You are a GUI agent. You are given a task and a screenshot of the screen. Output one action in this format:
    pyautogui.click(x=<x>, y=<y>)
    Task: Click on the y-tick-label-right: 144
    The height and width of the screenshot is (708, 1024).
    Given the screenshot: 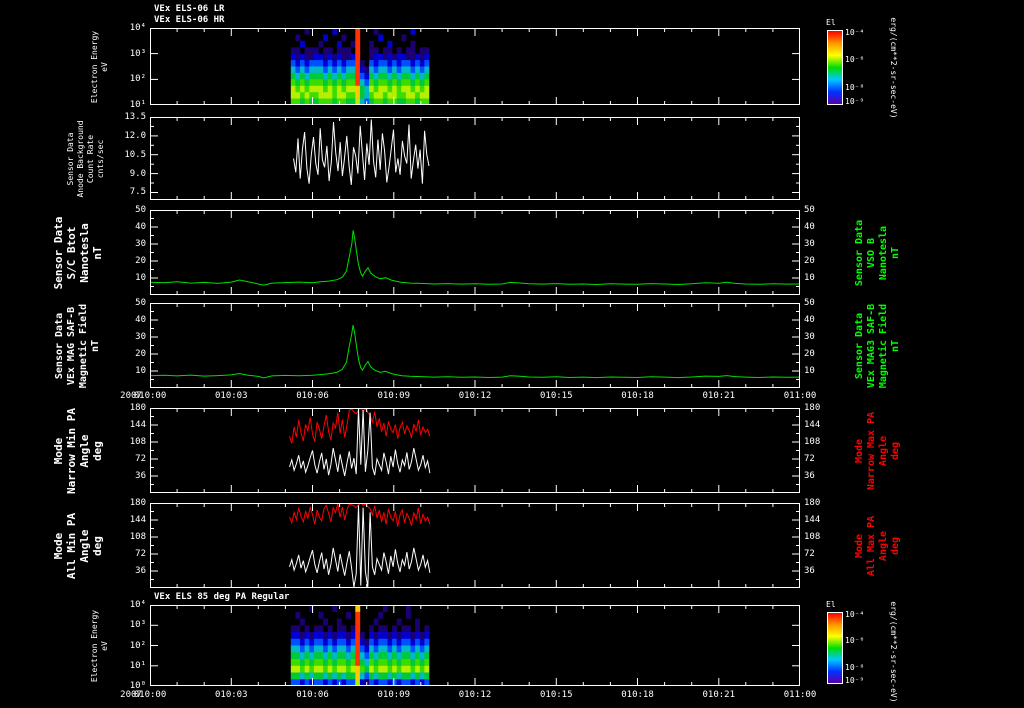 What is the action you would take?
    pyautogui.click(x=812, y=520)
    